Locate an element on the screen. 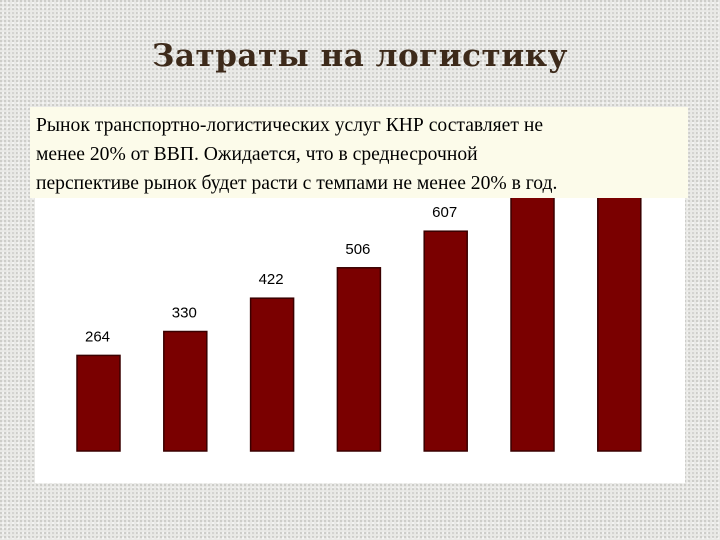 Image resolution: width=720 pixels, height=540 pixels. bar-label-3: 422 is located at coordinates (271, 279).